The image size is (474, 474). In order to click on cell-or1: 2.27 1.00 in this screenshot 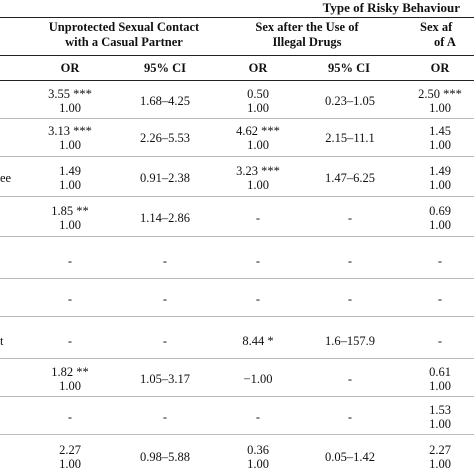, I will do `click(70, 457)`.